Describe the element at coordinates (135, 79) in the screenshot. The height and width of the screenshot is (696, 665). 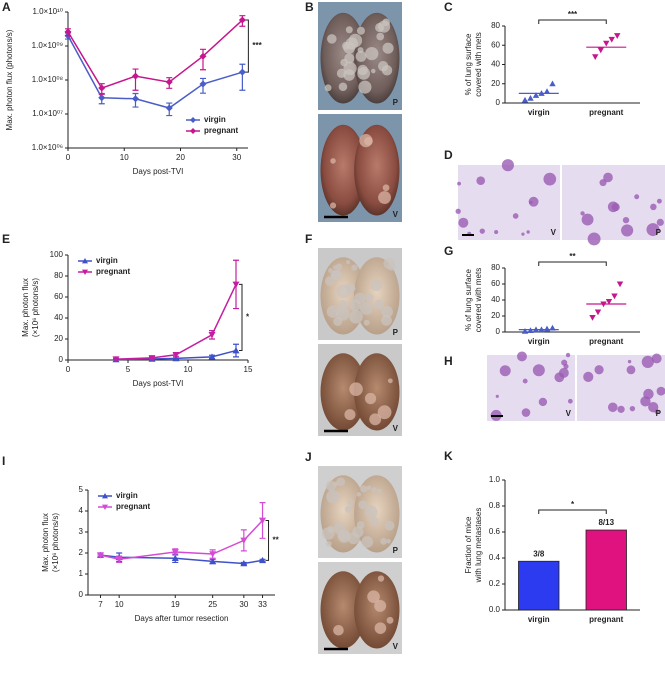
I see `error-bar` at that location.